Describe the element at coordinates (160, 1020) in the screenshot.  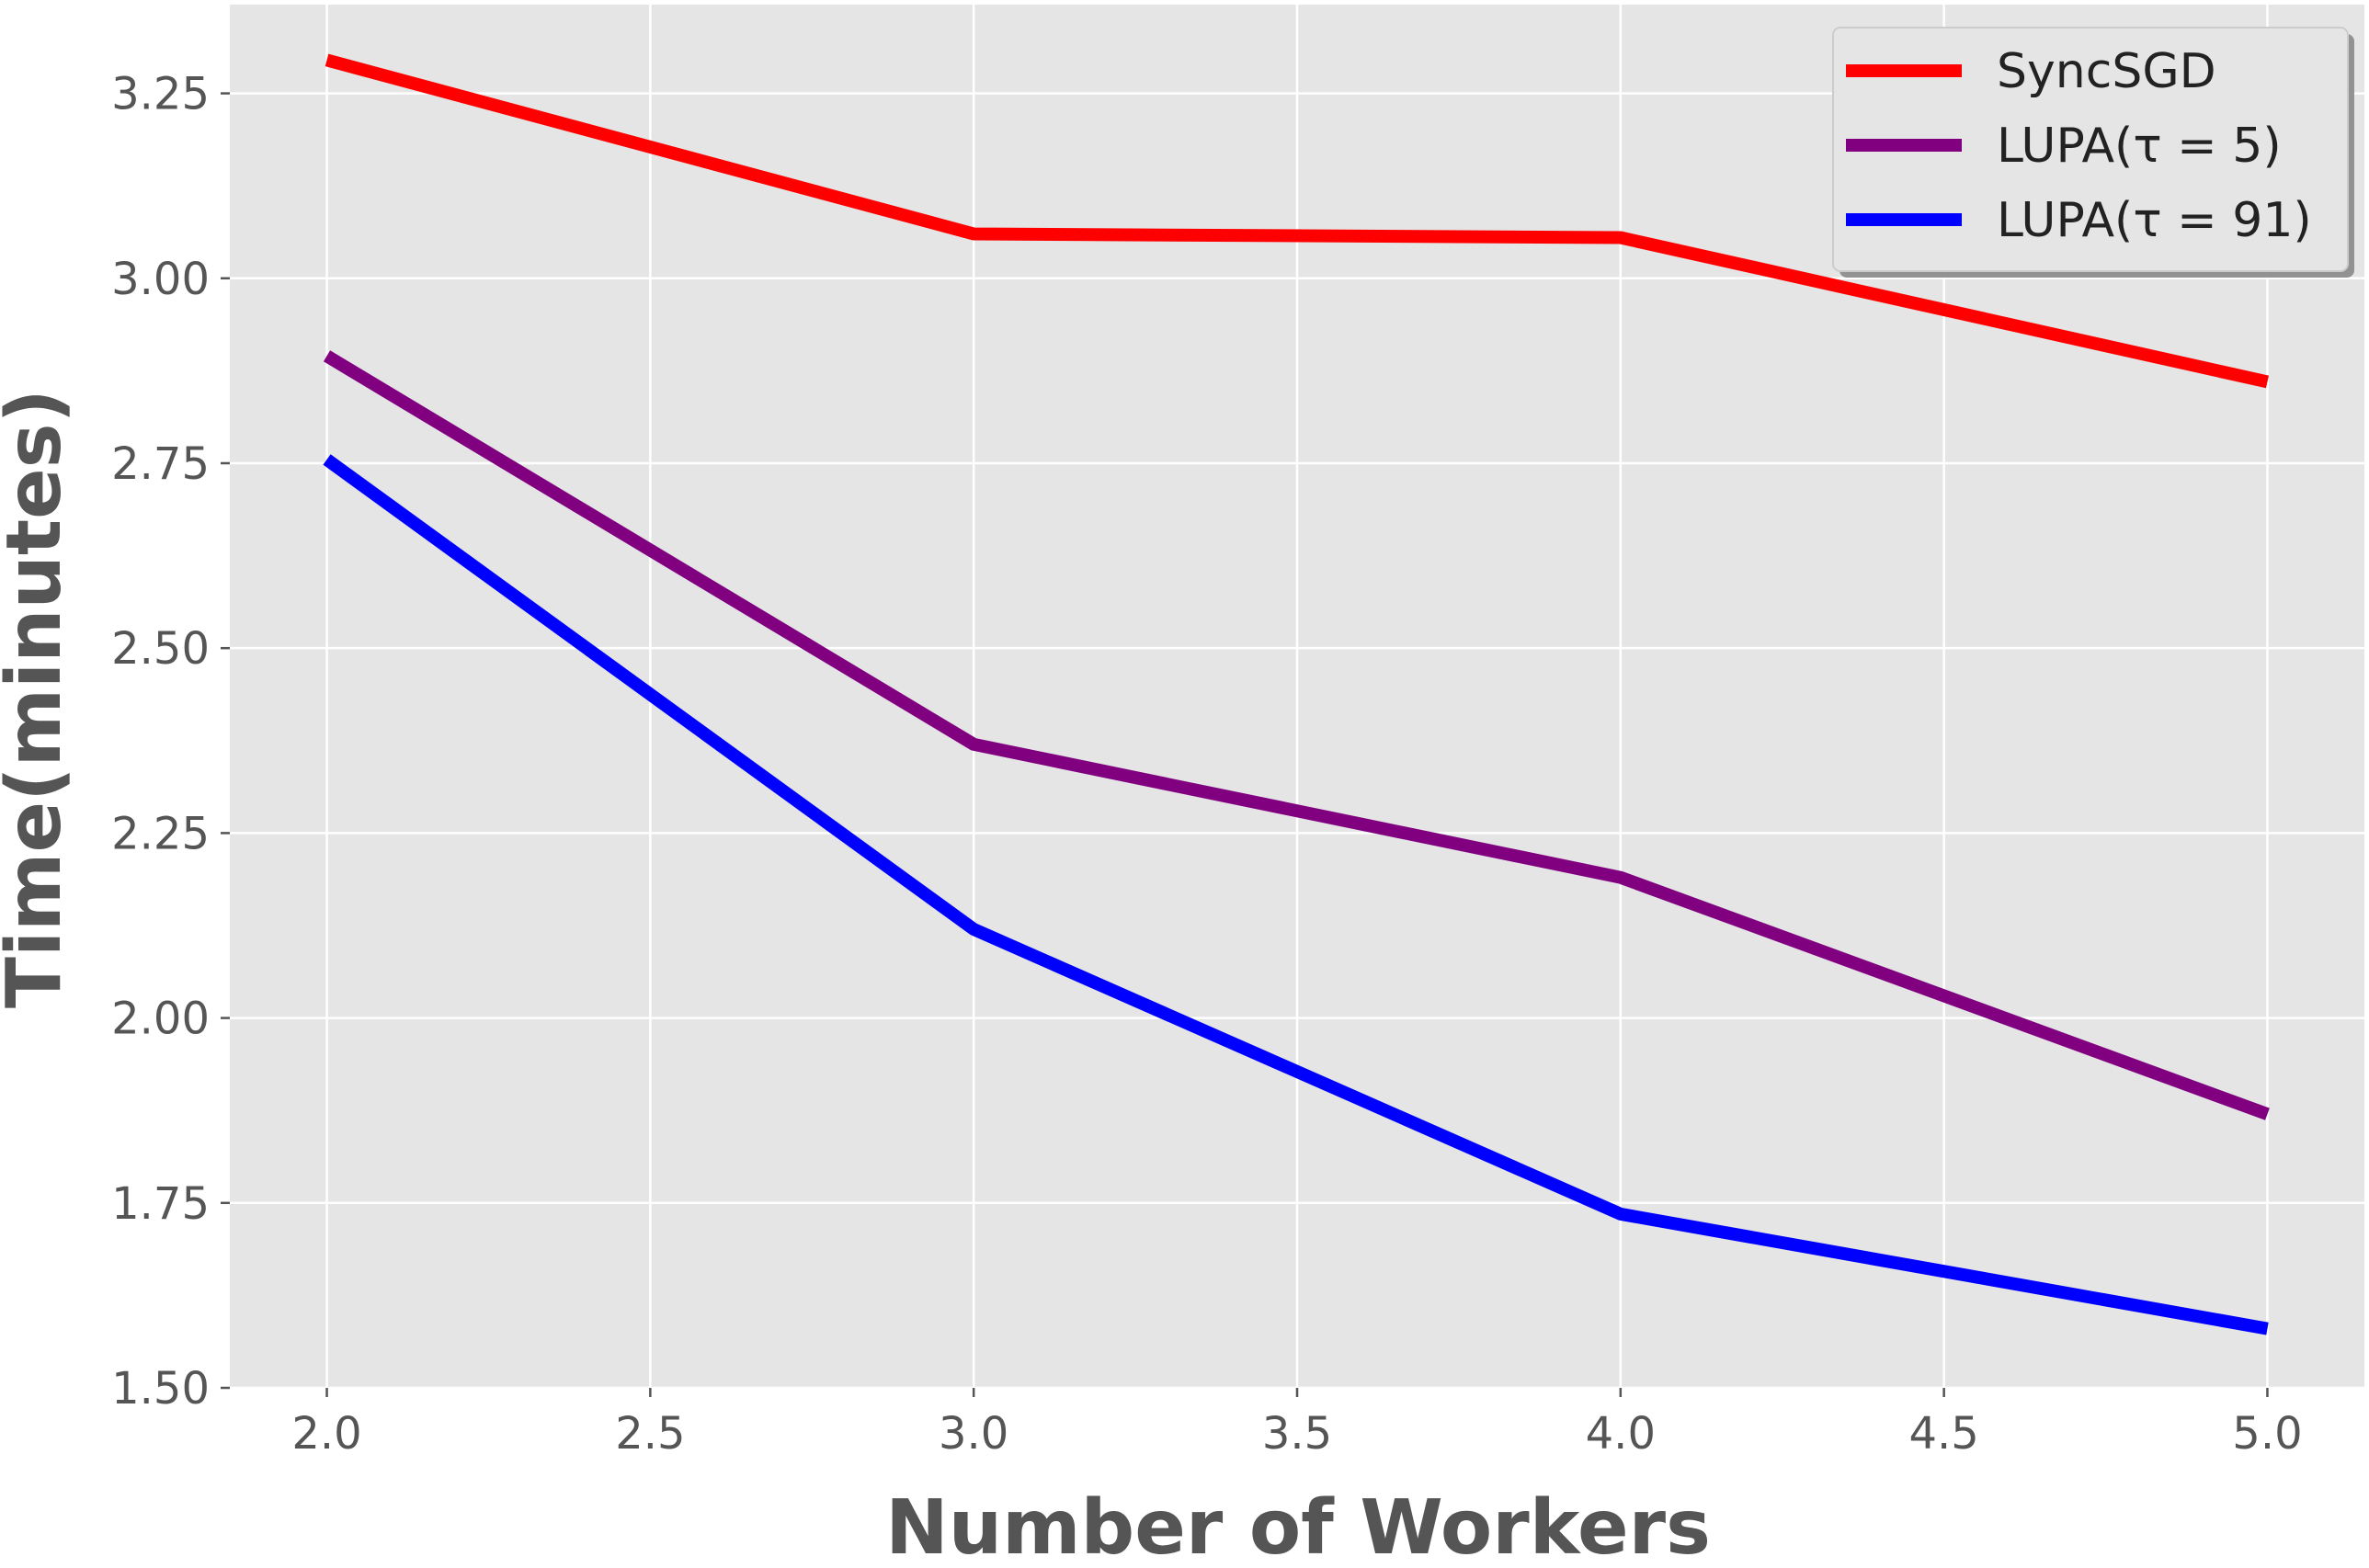
I see `y-tick-label: 2.00` at that location.